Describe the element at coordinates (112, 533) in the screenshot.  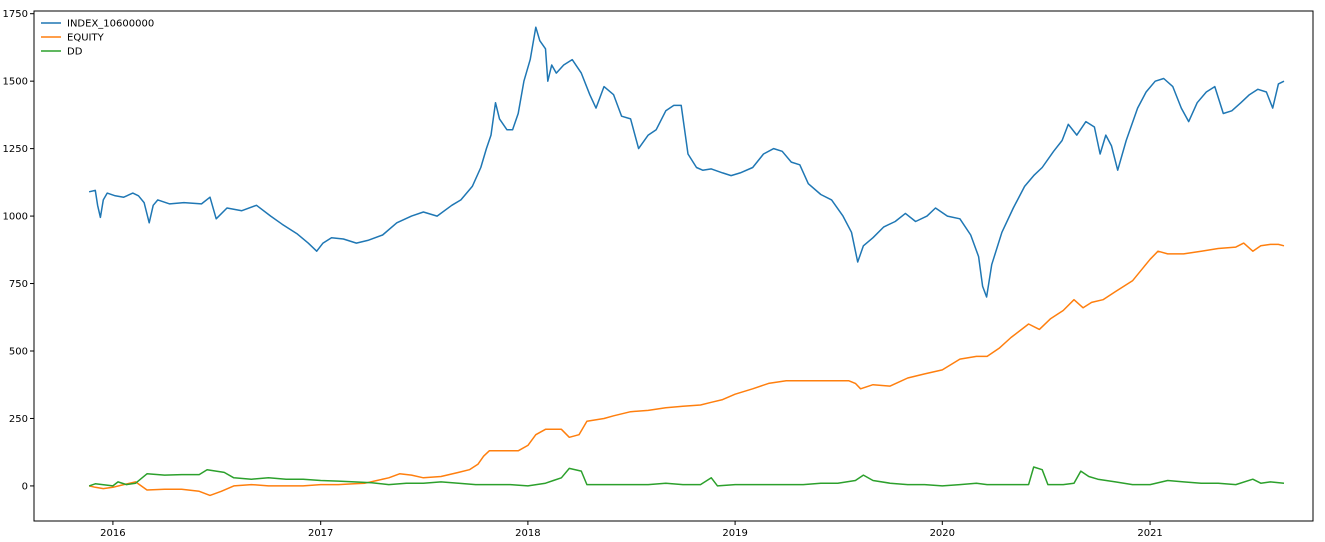
I see `x-tick-label: 2016` at that location.